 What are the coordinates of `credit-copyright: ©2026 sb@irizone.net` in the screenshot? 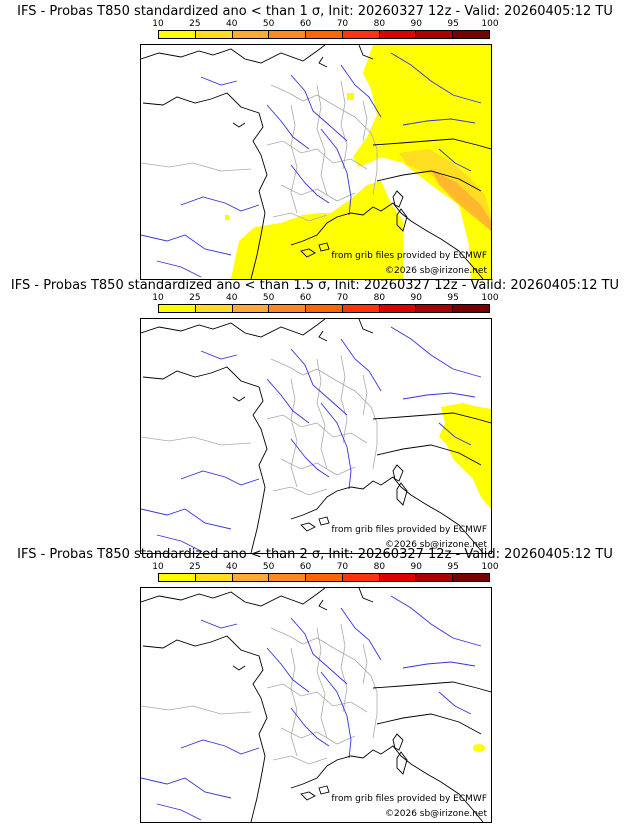 It's located at (436, 271).